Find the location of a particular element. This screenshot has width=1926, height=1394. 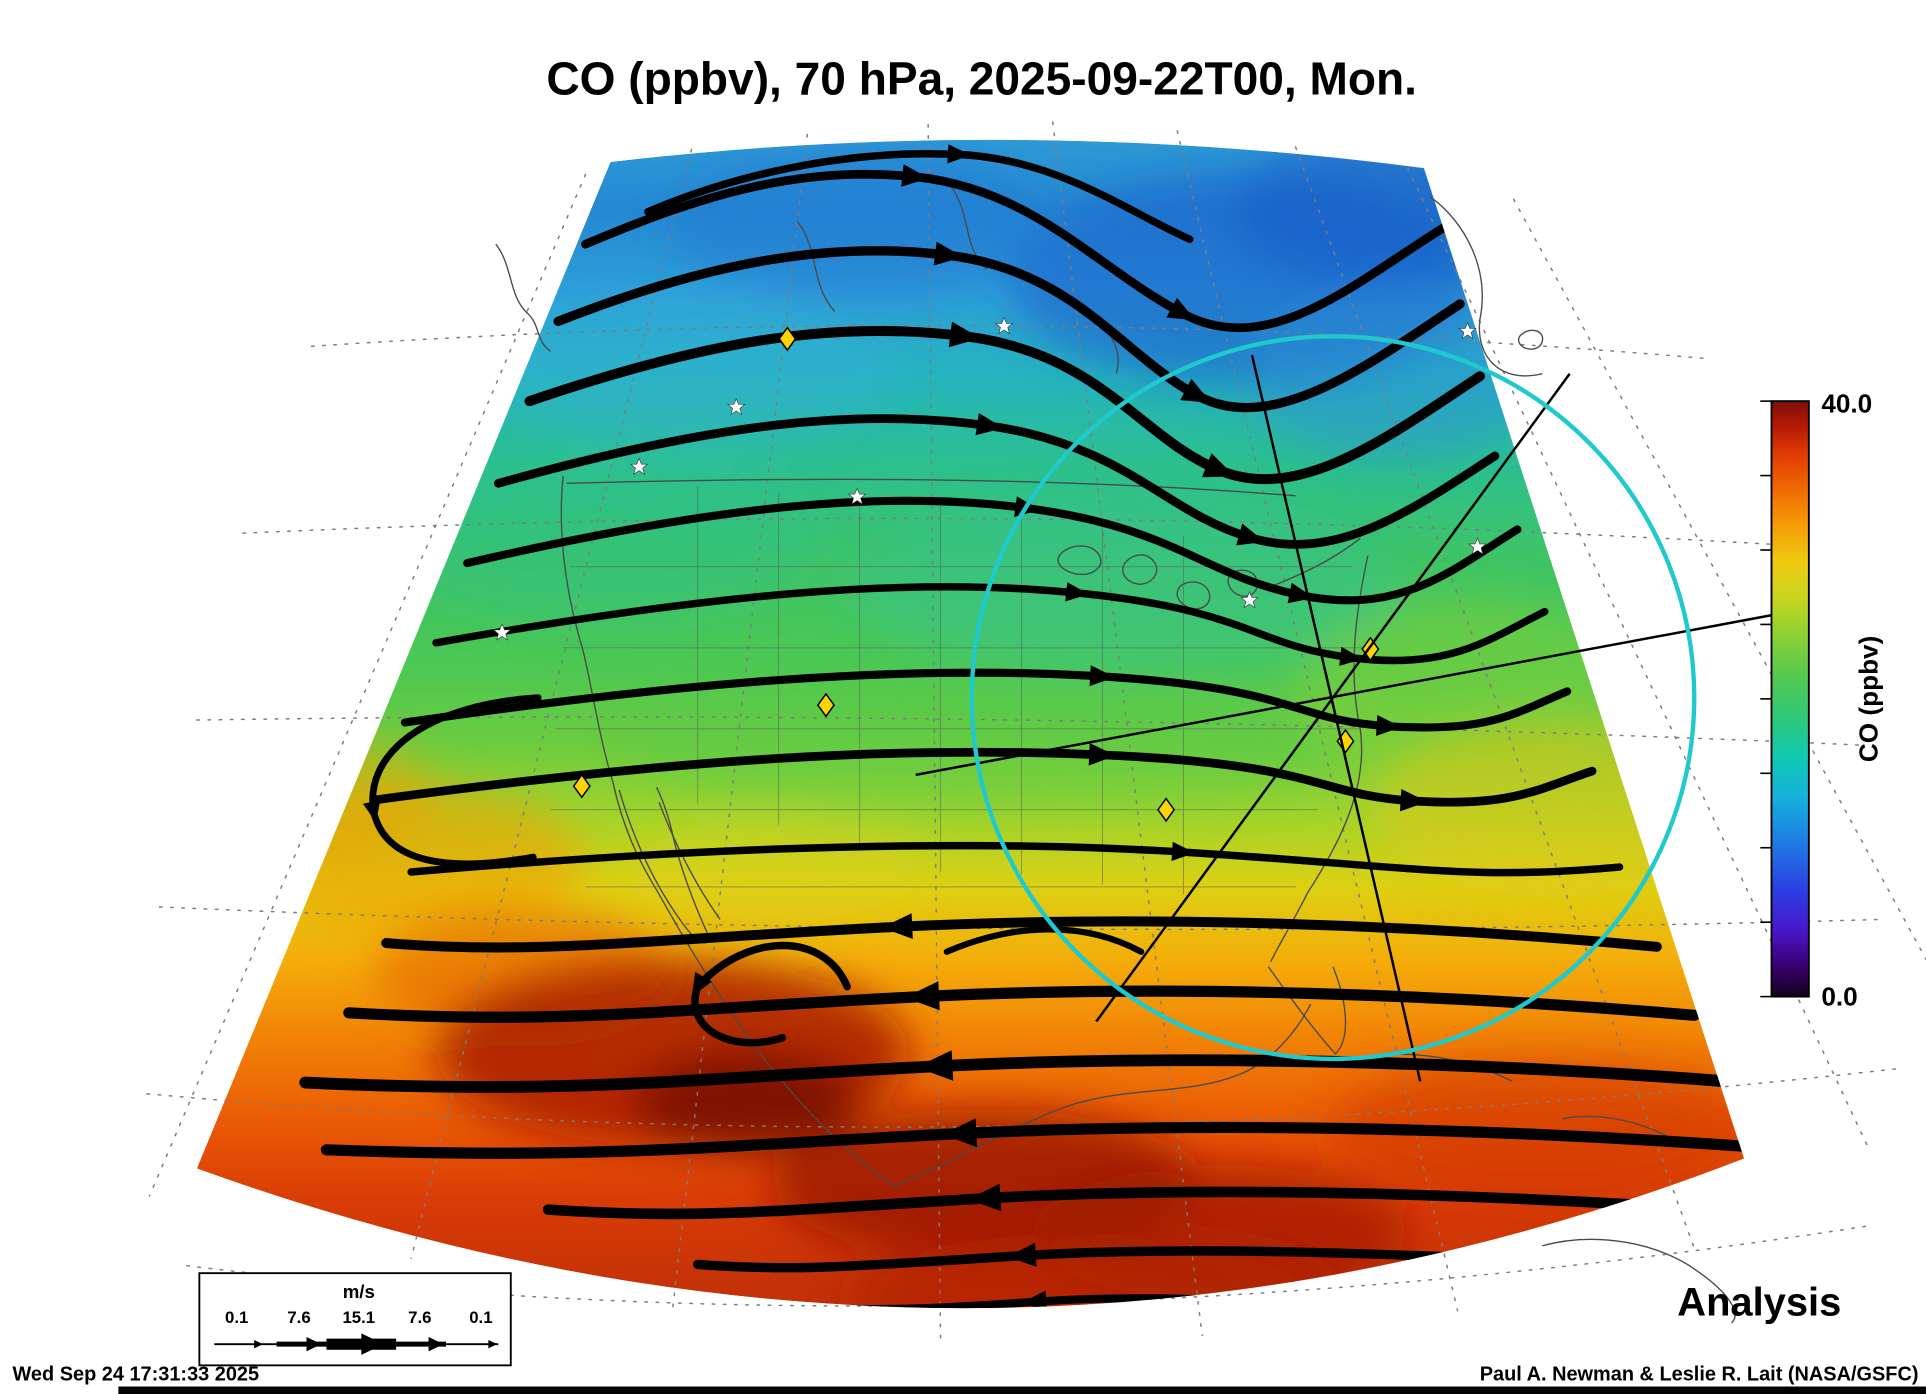

station-markers-stars is located at coordinates (989, 478).